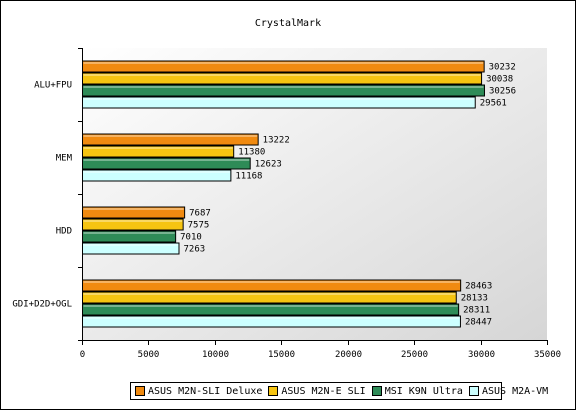  I want to click on data-label: 28311, so click(476, 311).